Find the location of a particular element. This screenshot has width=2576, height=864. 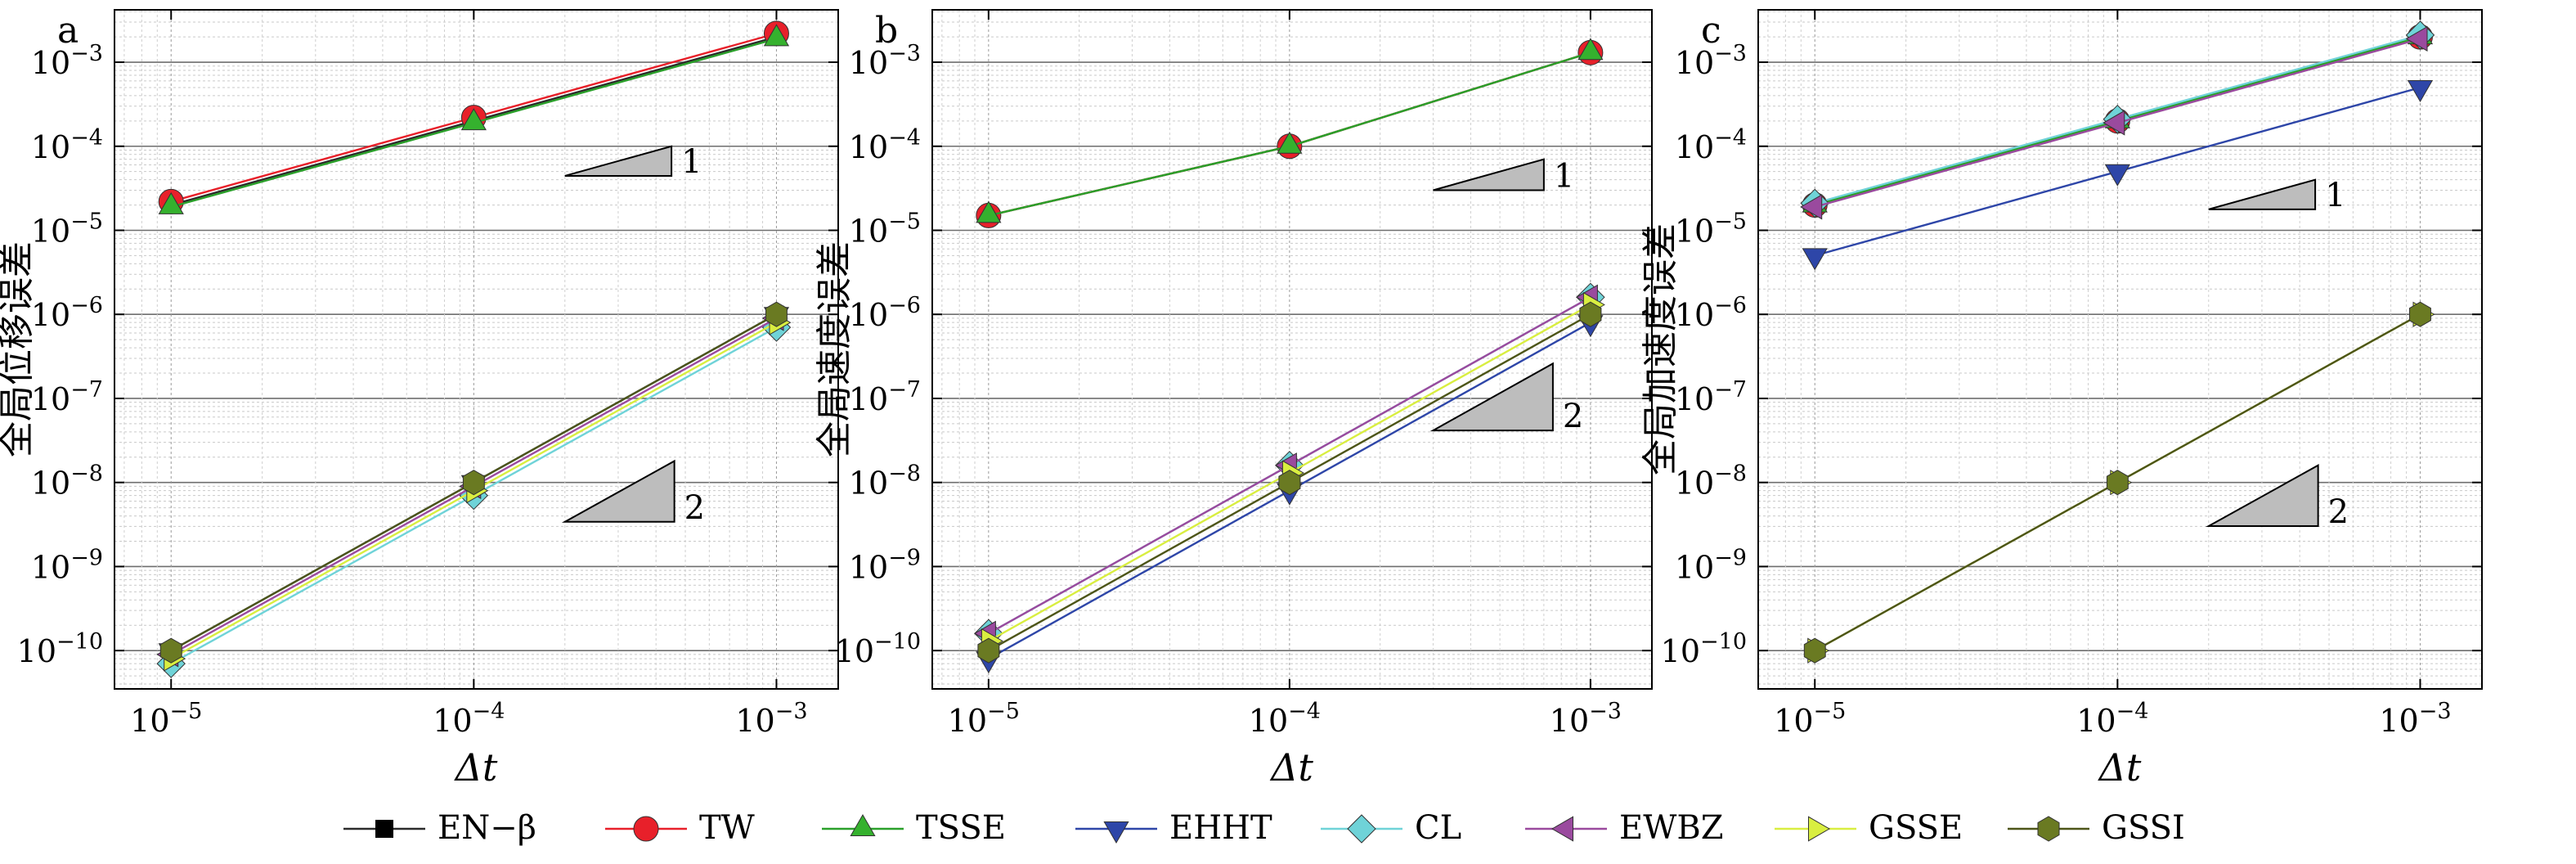

legend-item: TSSE is located at coordinates (914, 828).